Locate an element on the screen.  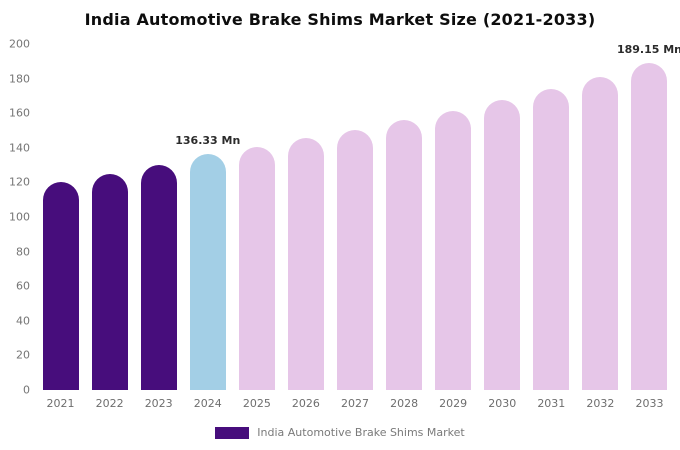
bar-column-2033: 189.15 Mn 2033 is located at coordinates (648, 226).